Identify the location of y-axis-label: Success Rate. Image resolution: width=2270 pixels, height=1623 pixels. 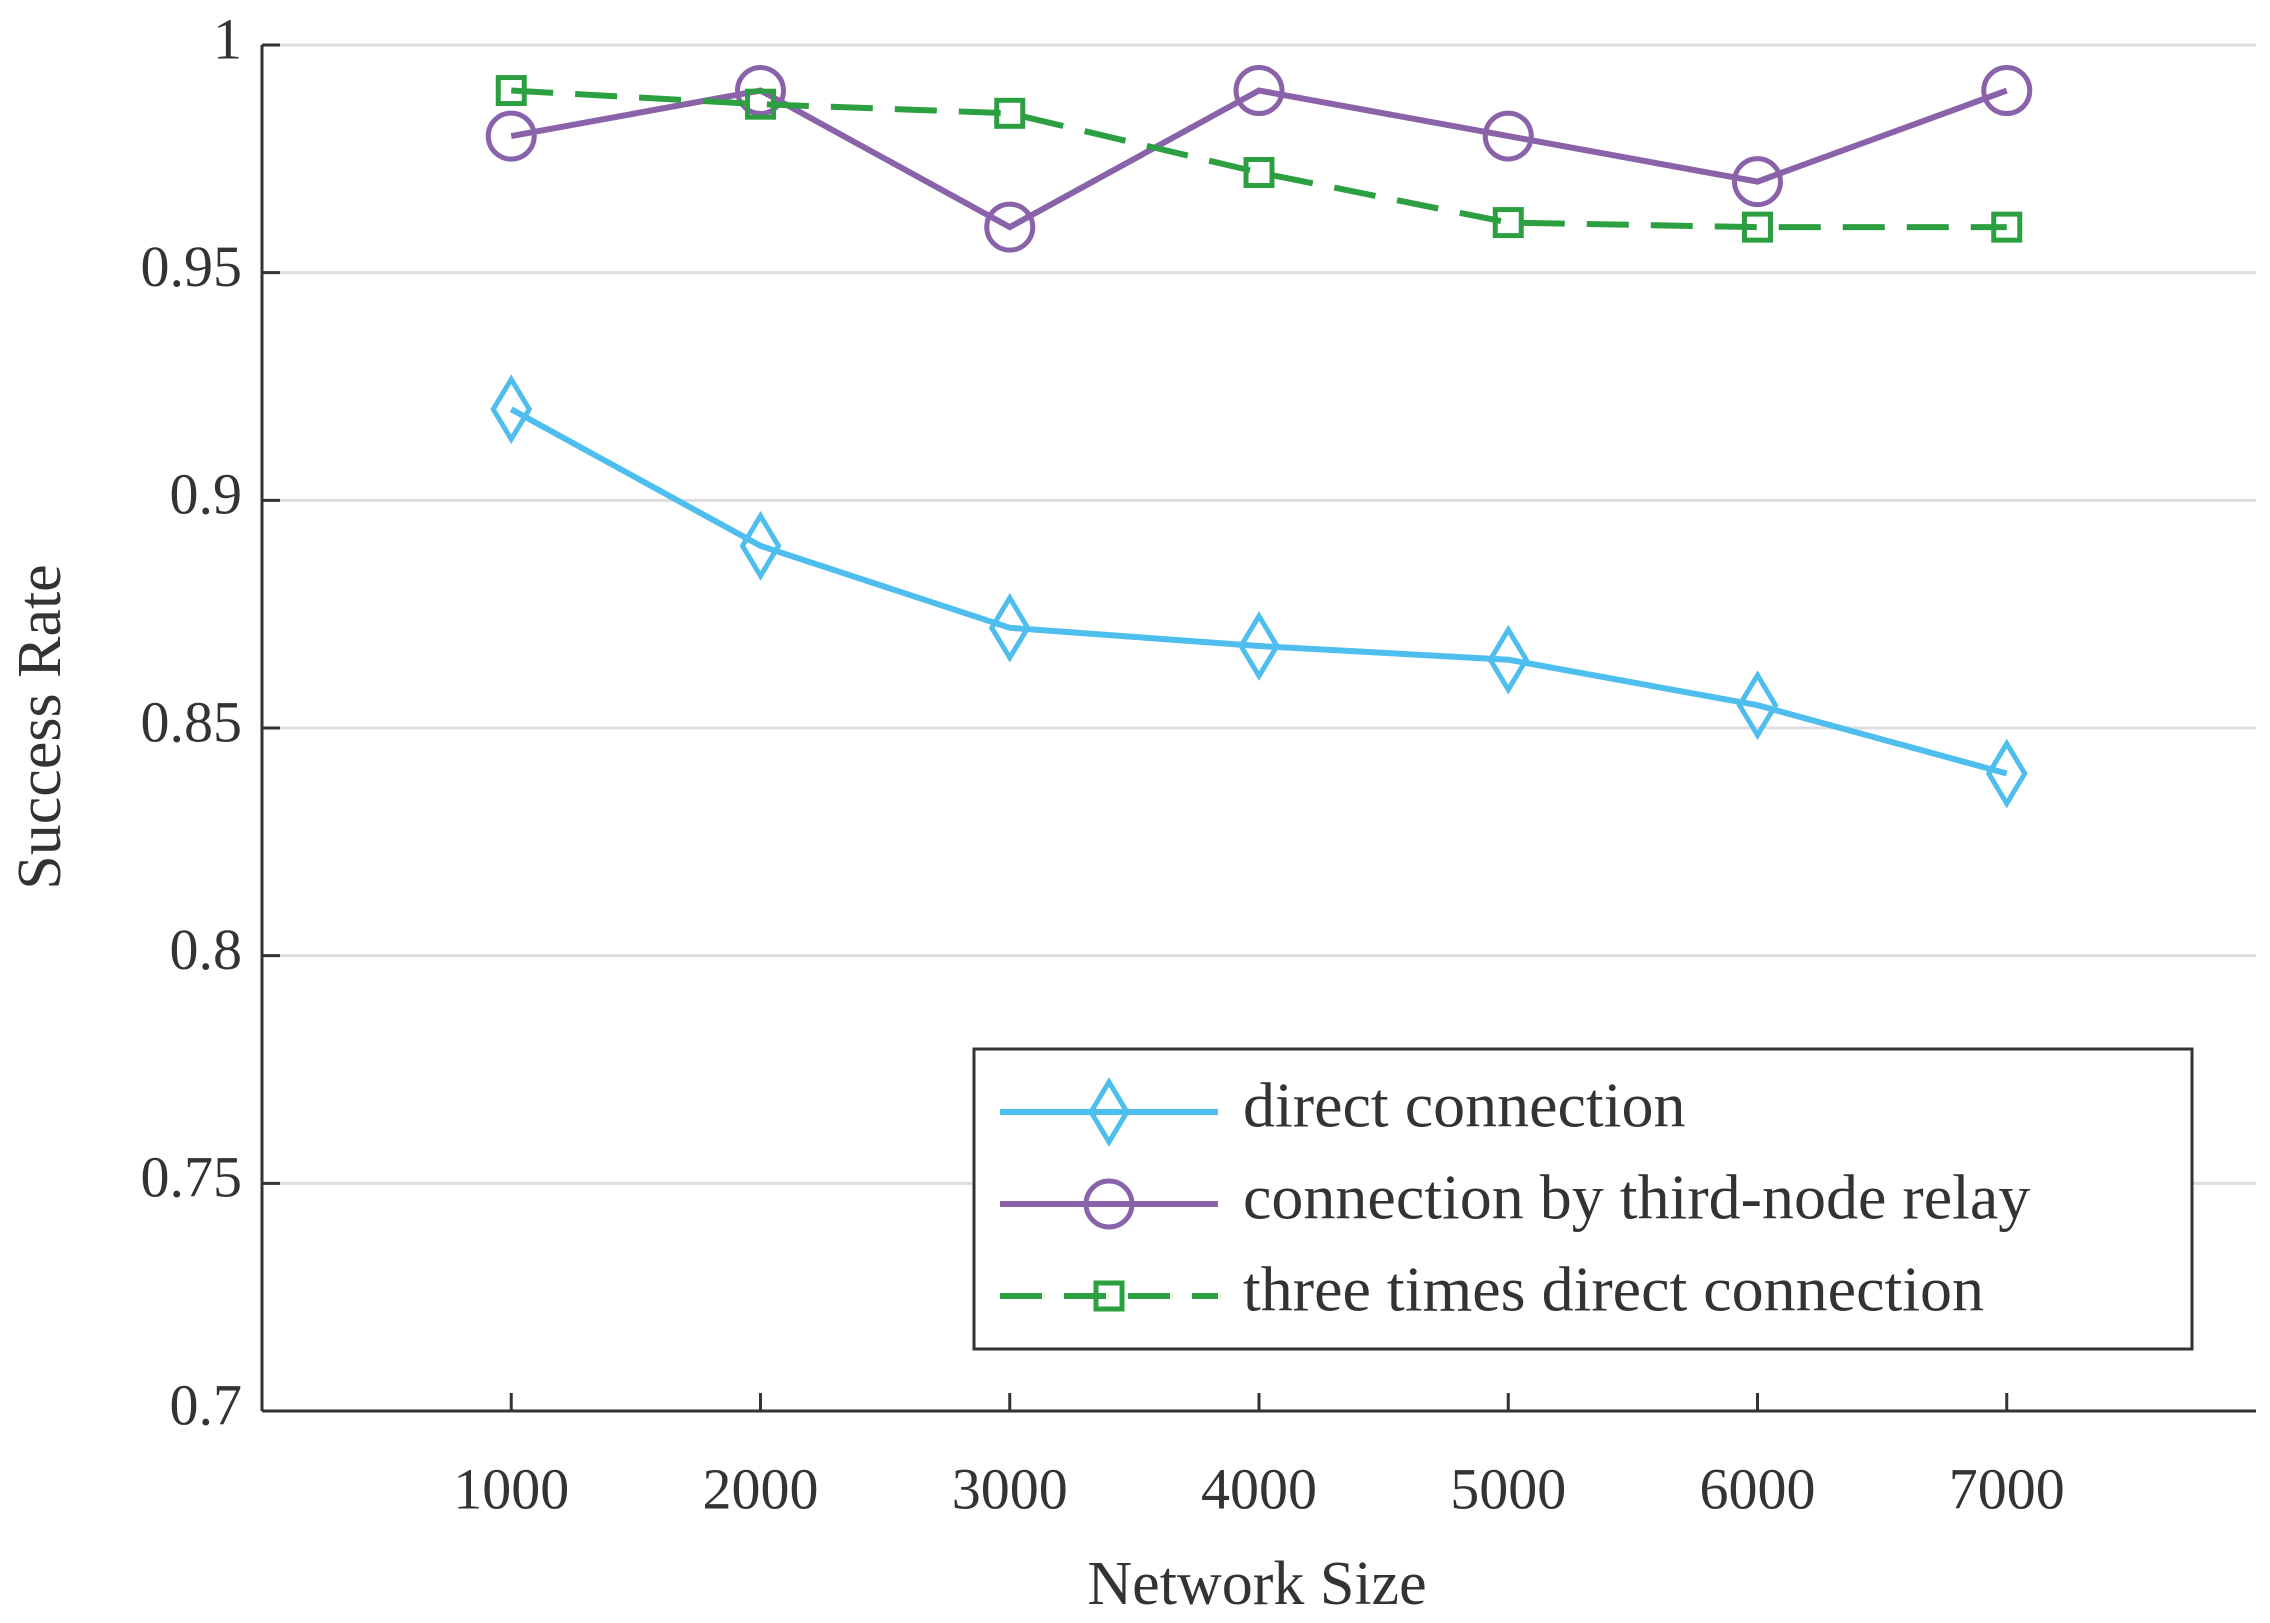
(40, 726).